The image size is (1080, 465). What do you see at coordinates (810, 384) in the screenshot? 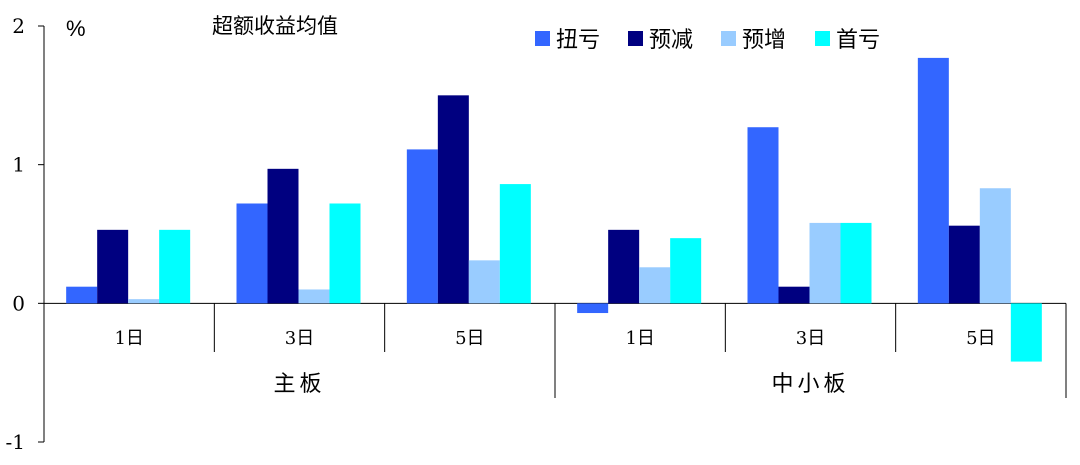
I see `group-label: 中小板` at bounding box center [810, 384].